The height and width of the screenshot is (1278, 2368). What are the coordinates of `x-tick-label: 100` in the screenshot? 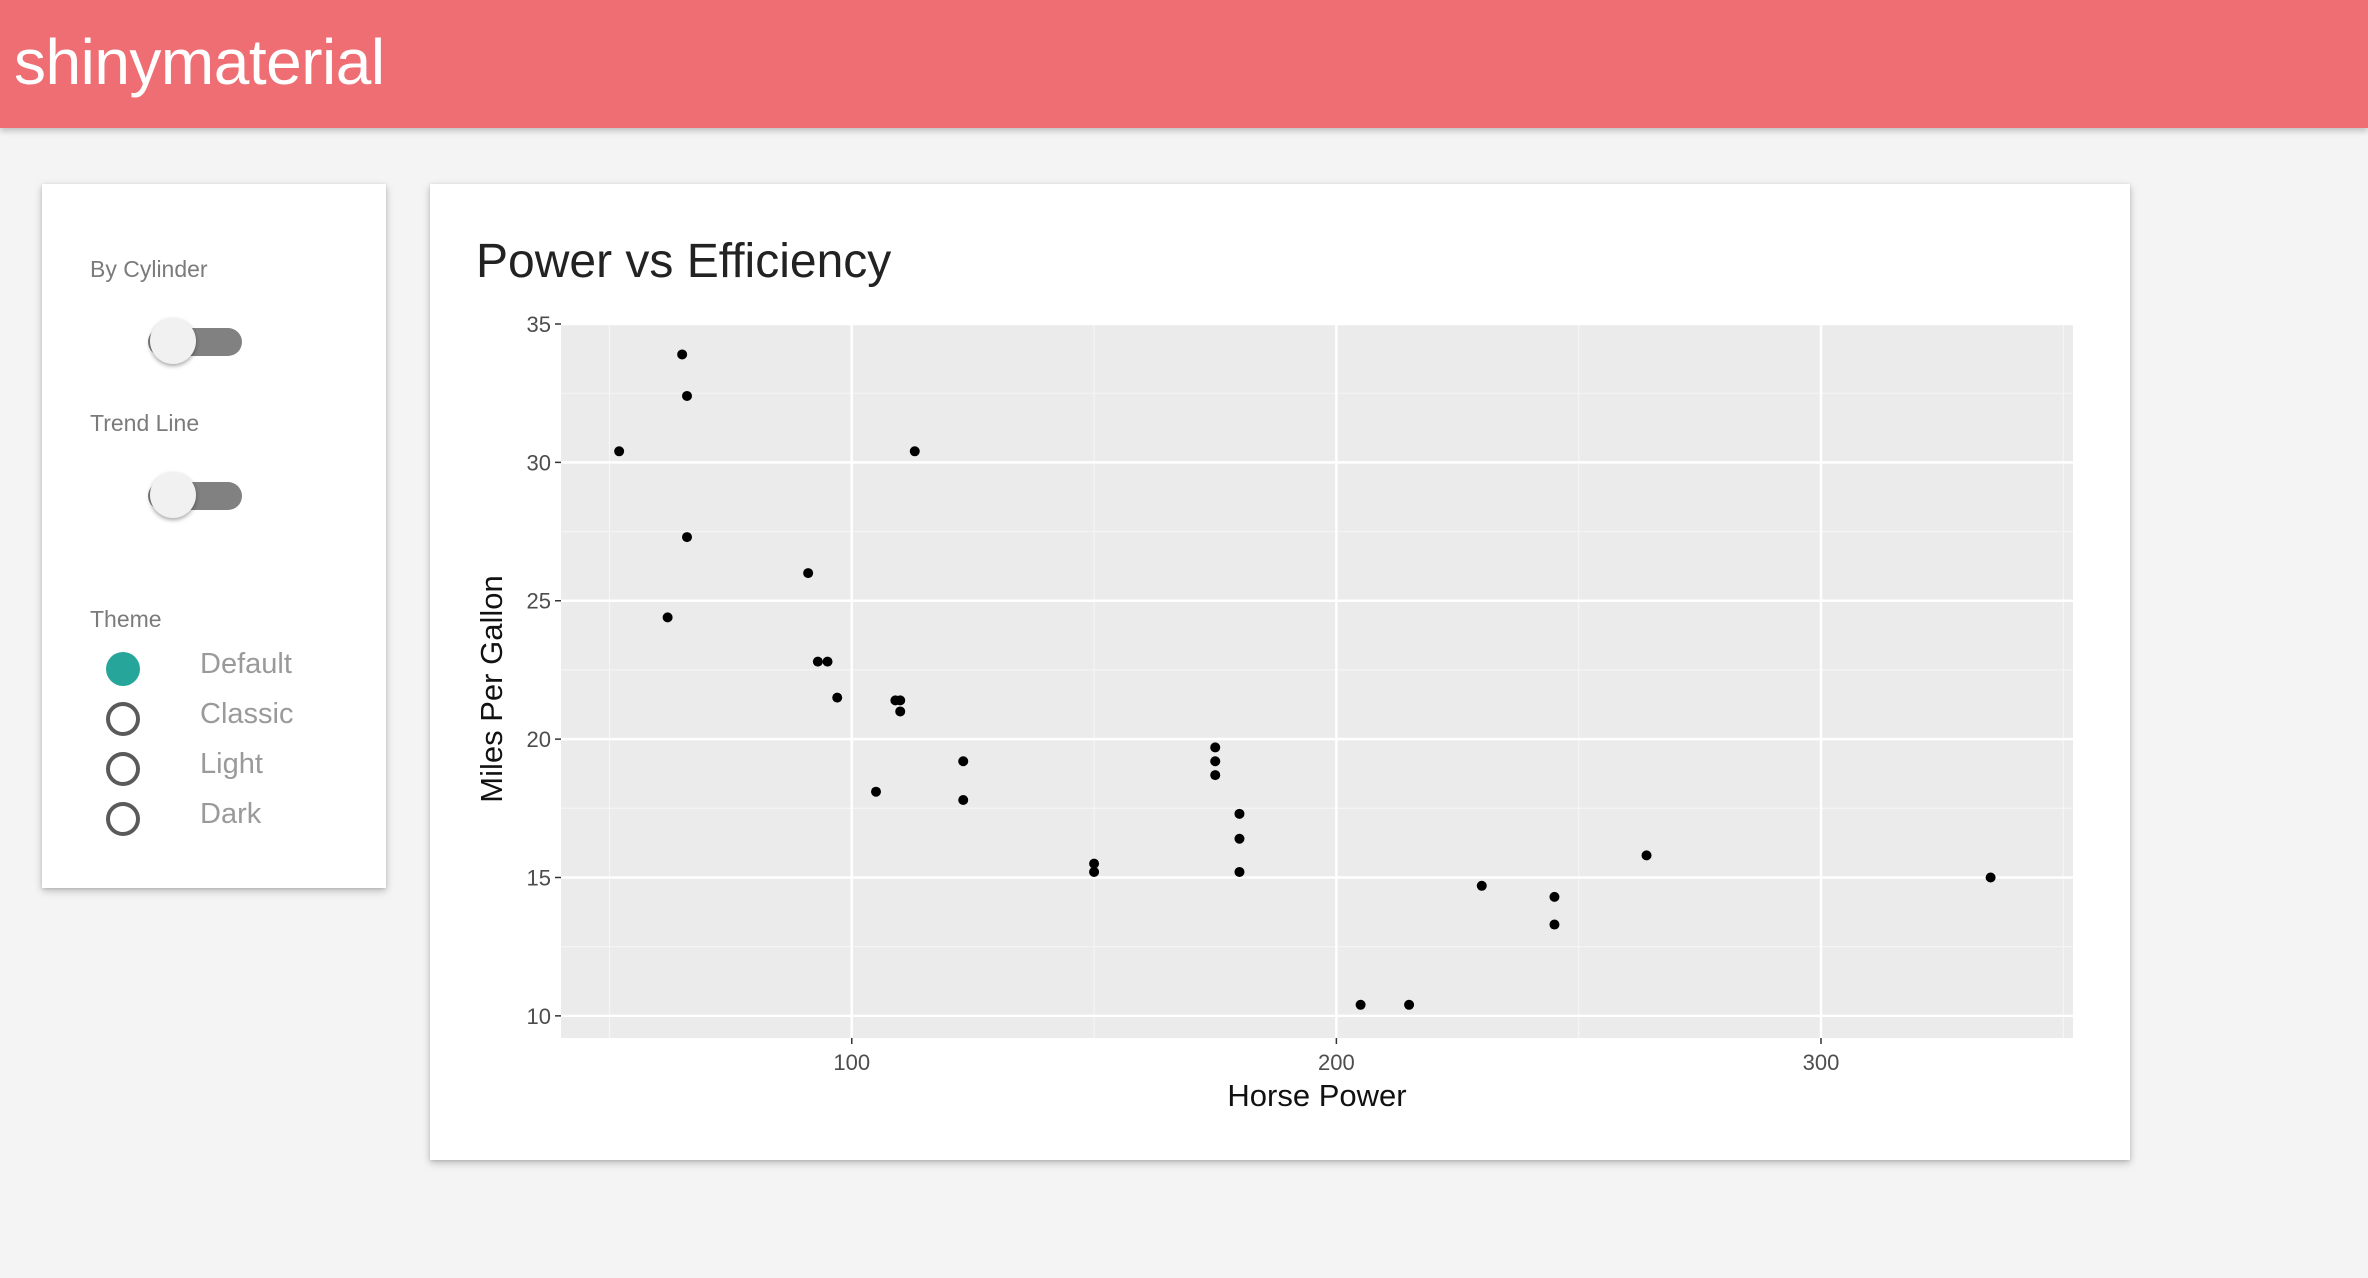 It's located at (851, 1062).